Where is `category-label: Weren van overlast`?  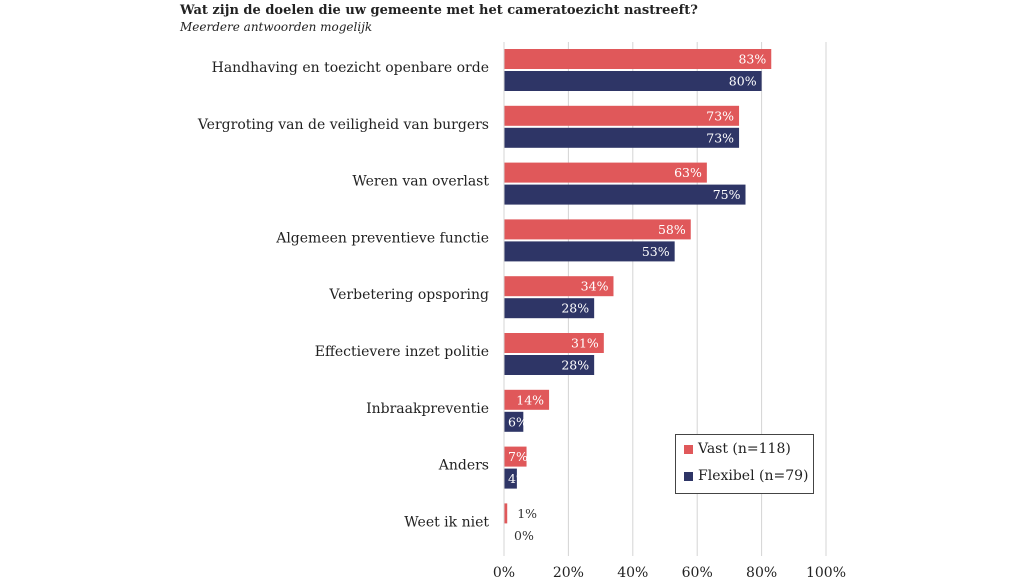
category-label: Weren van overlast is located at coordinates (420, 182).